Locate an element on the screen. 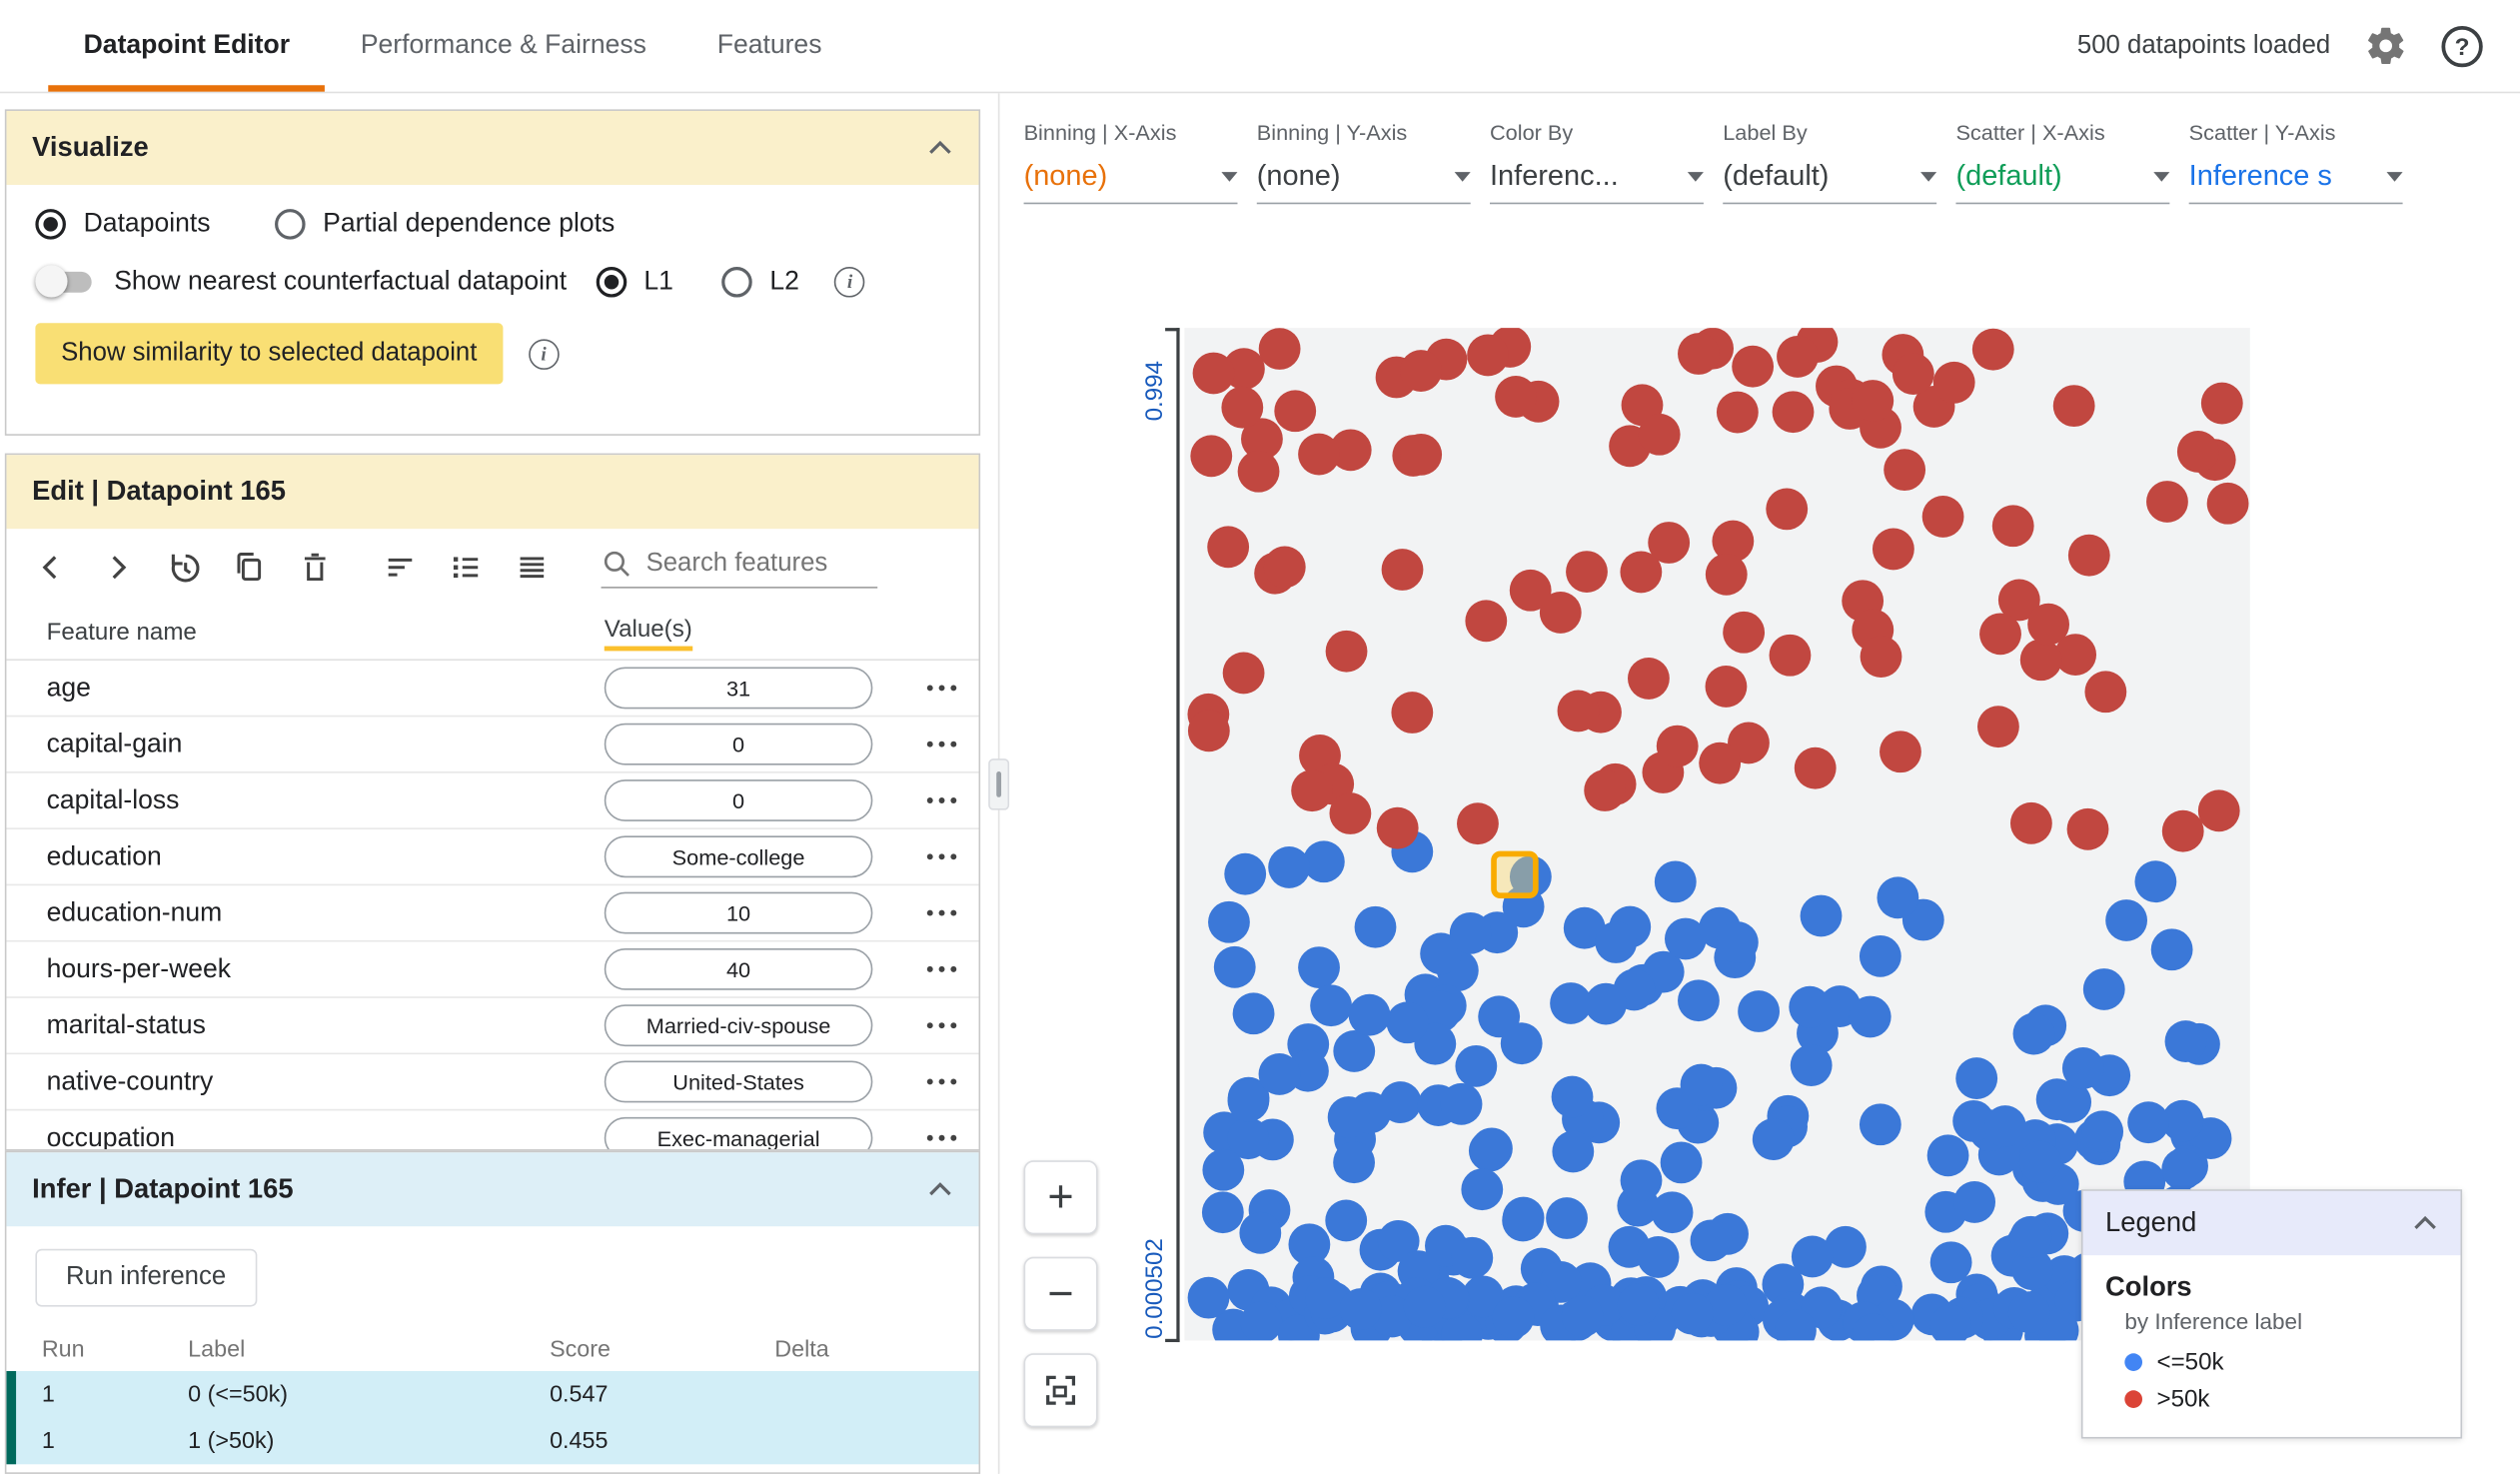  feature-value: 40 is located at coordinates (738, 968).